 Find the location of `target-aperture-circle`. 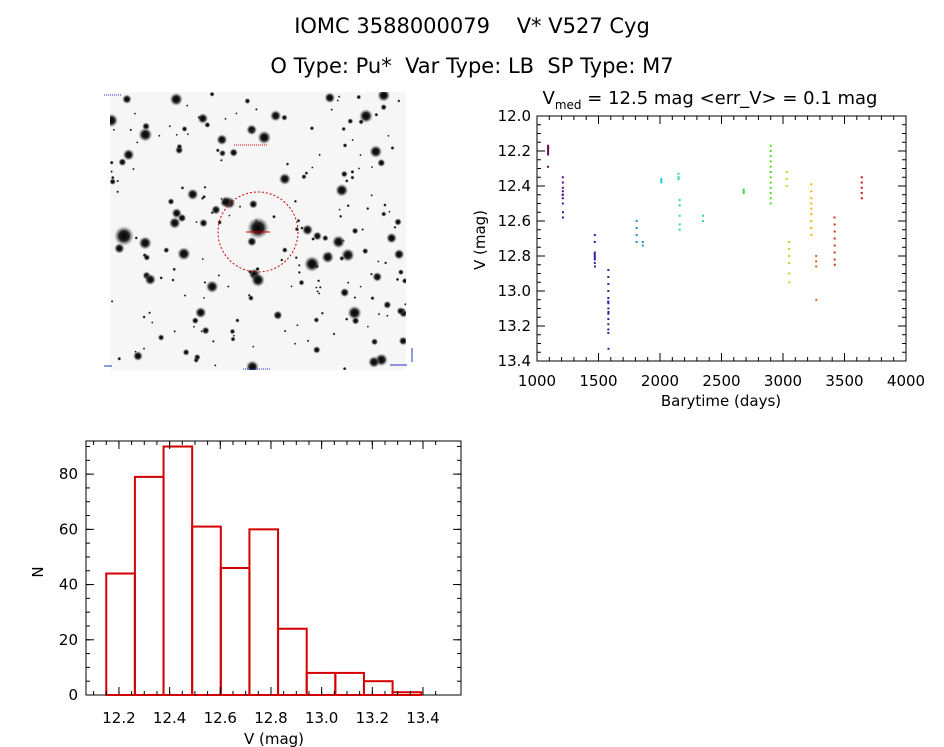

target-aperture-circle is located at coordinates (258, 232).